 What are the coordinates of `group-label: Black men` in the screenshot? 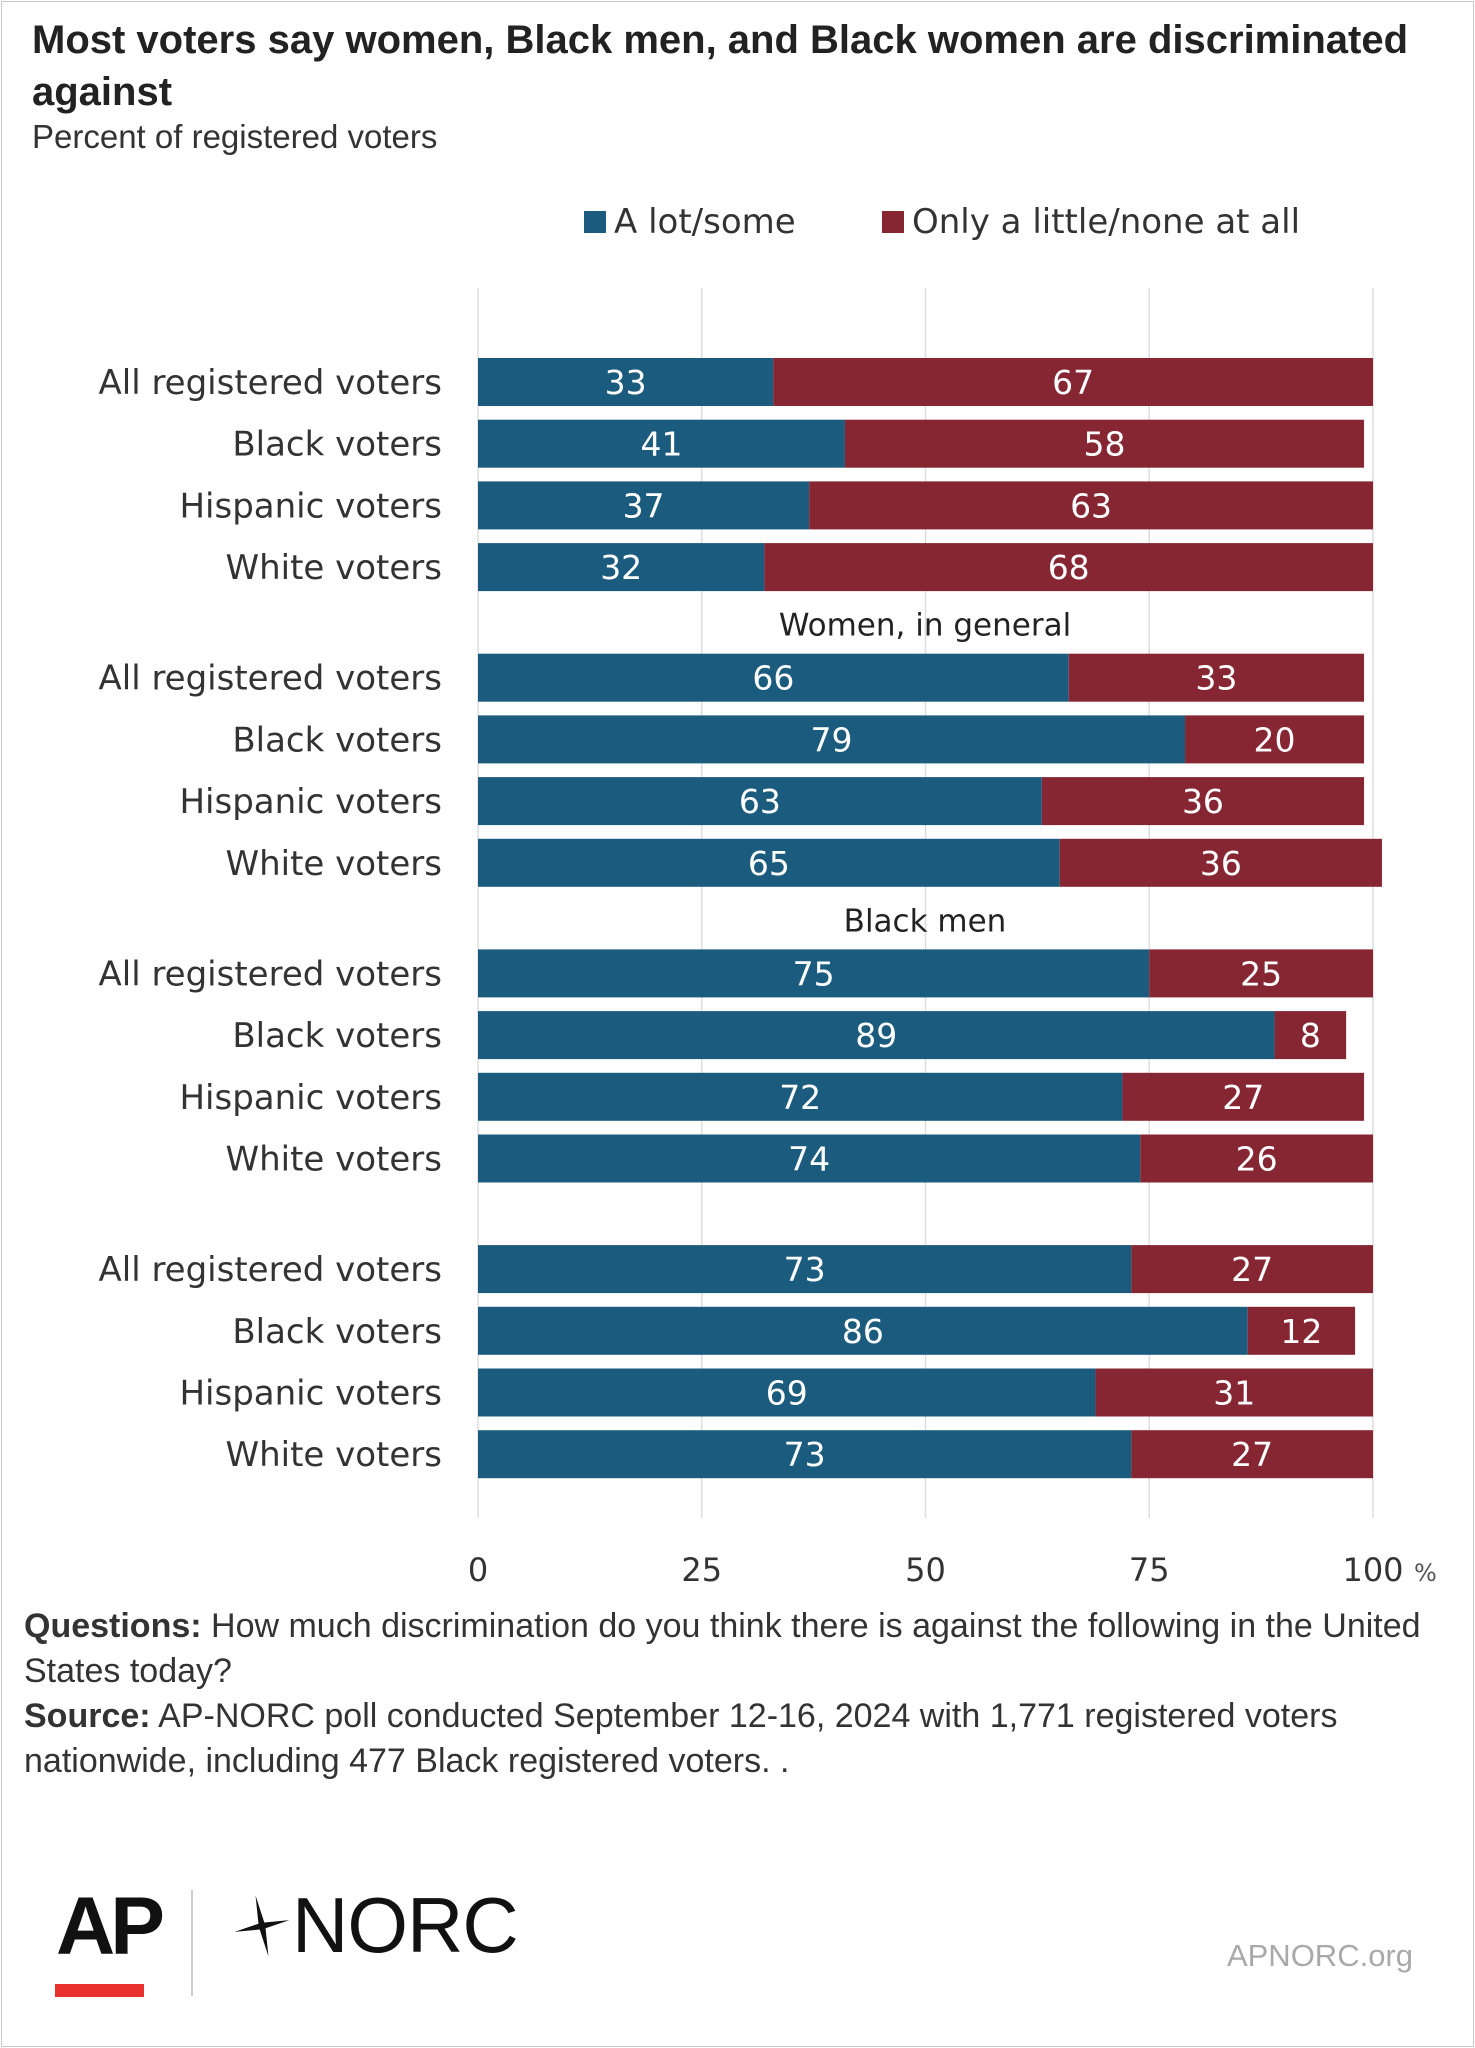 It's located at (925, 921).